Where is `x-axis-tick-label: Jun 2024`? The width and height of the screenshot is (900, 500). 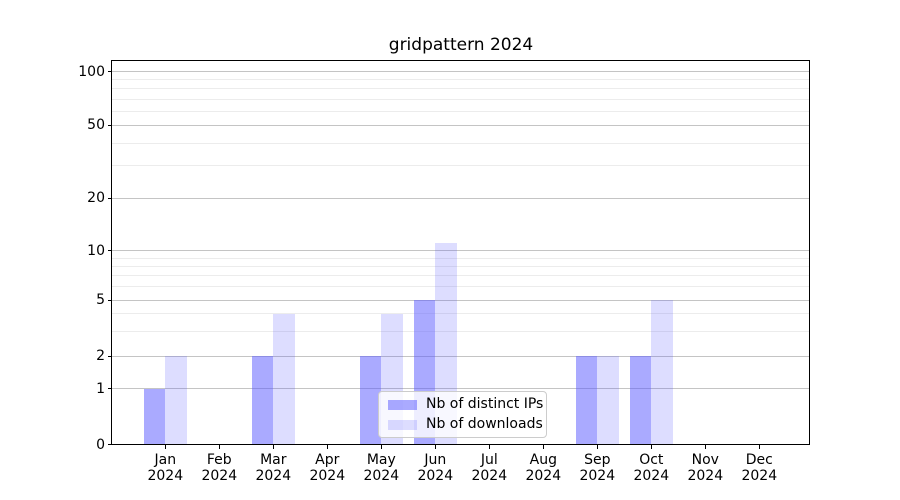
x-axis-tick-label: Jun 2024 is located at coordinates (435, 468).